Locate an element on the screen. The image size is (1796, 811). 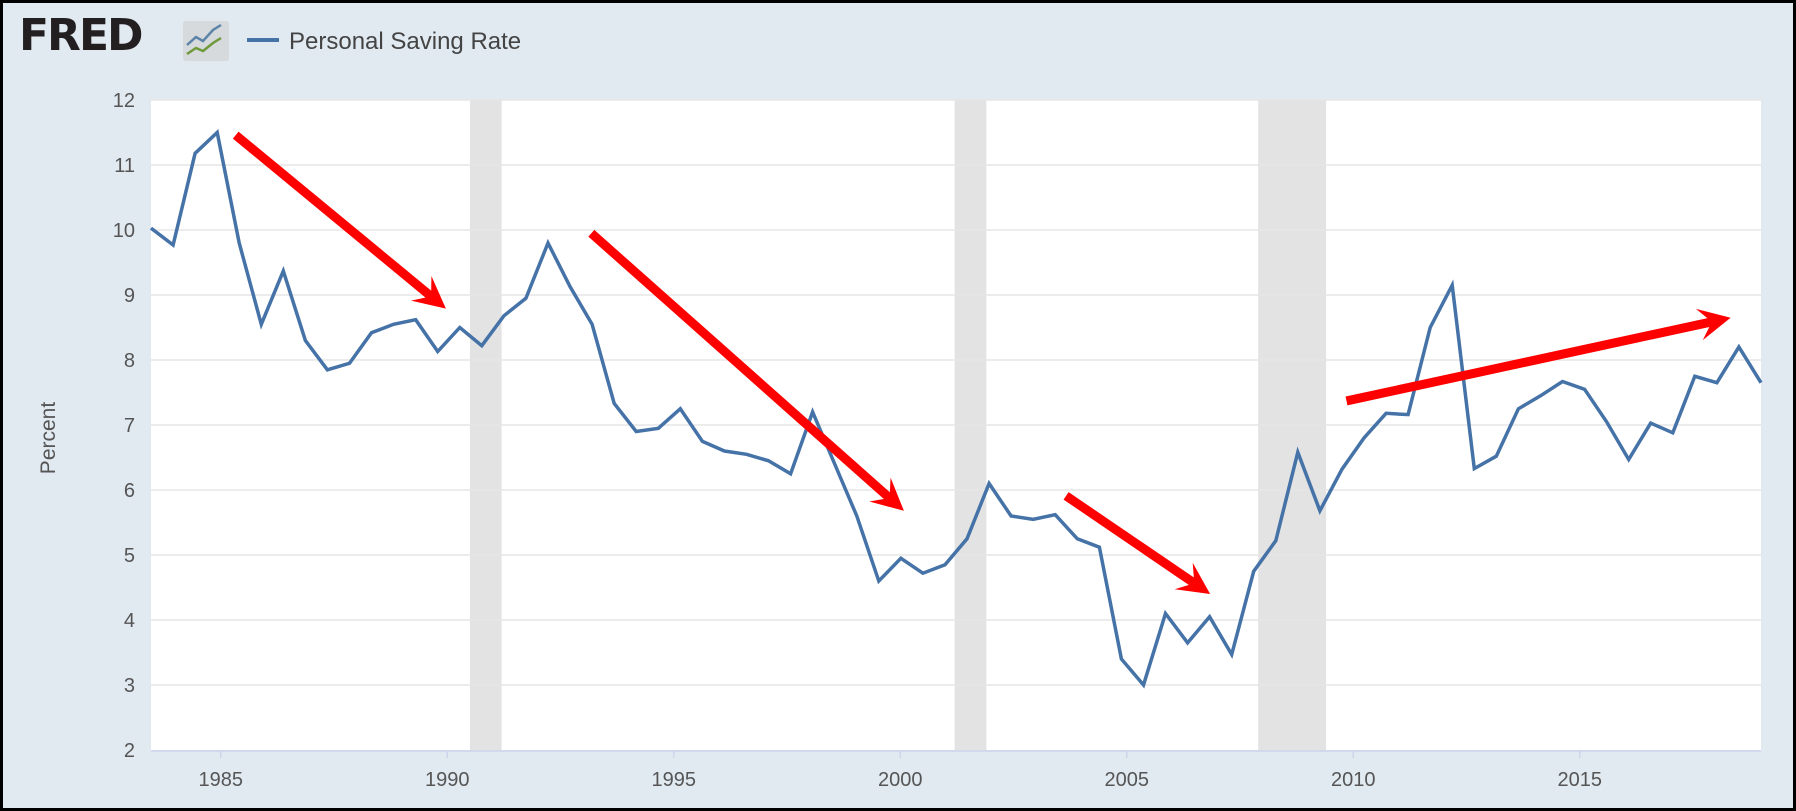
y-tick-label: 10 is located at coordinates (124, 231).